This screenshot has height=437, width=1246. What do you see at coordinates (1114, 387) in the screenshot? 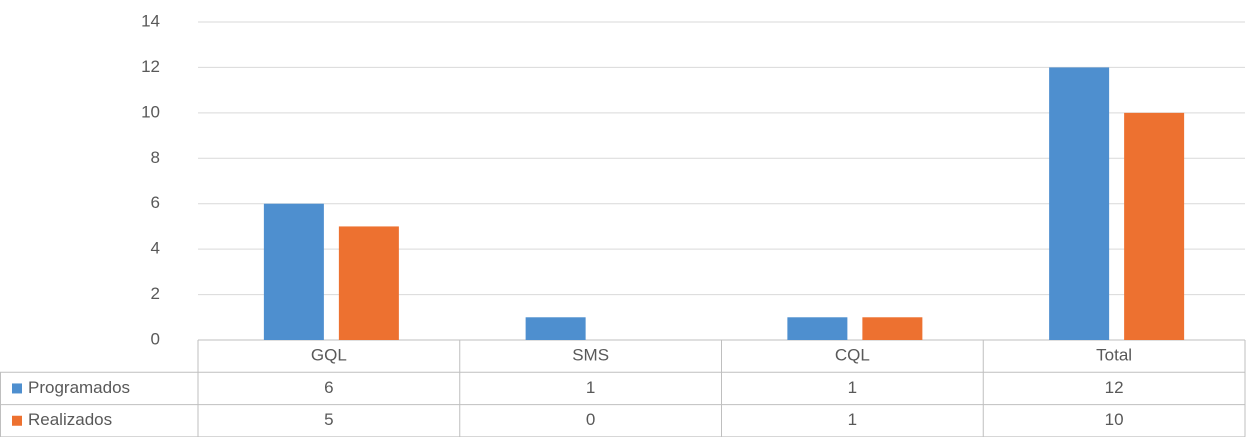
I see `table-value: 12` at bounding box center [1114, 387].